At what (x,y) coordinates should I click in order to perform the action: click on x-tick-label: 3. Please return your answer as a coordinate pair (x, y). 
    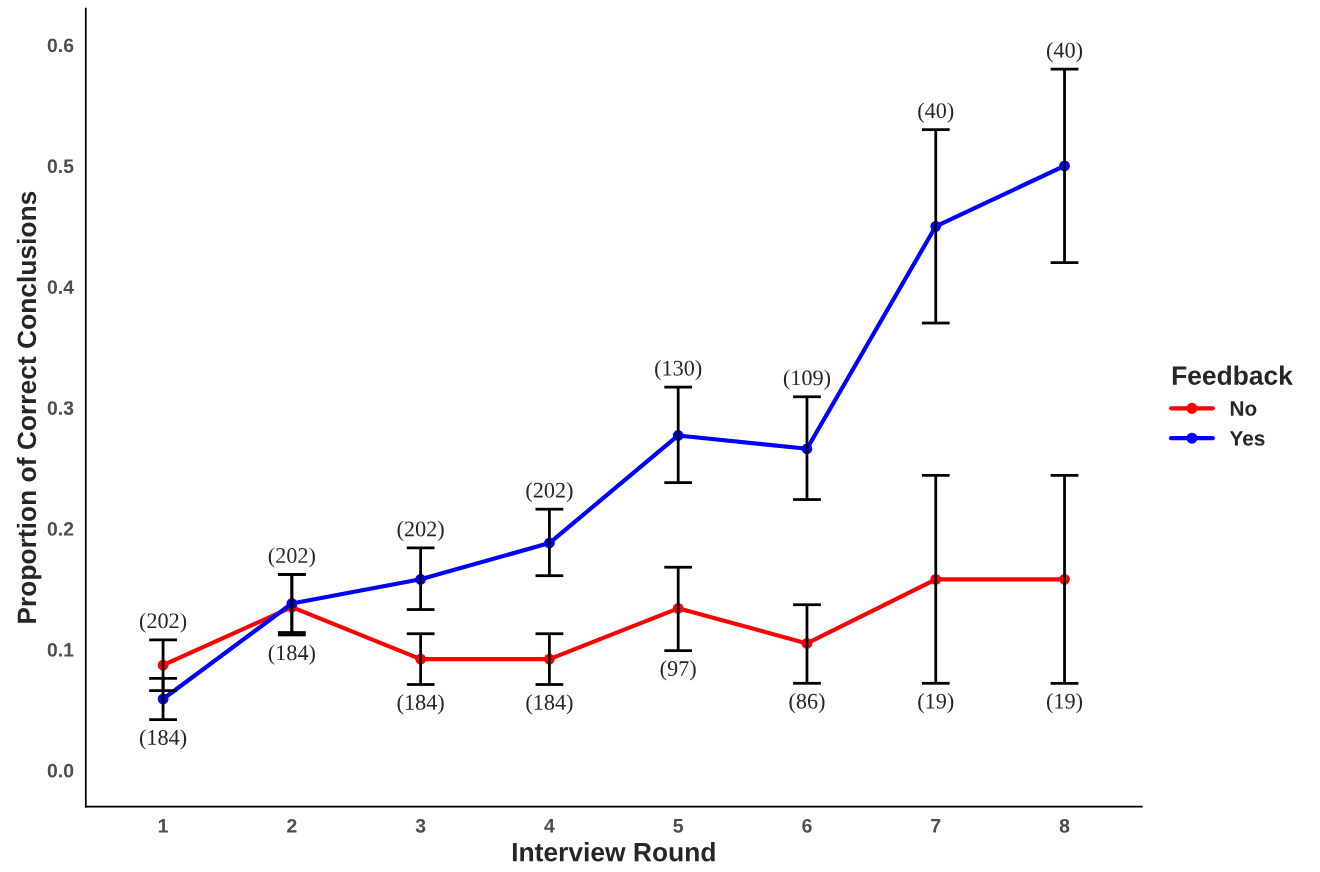
    Looking at the image, I should click on (420, 825).